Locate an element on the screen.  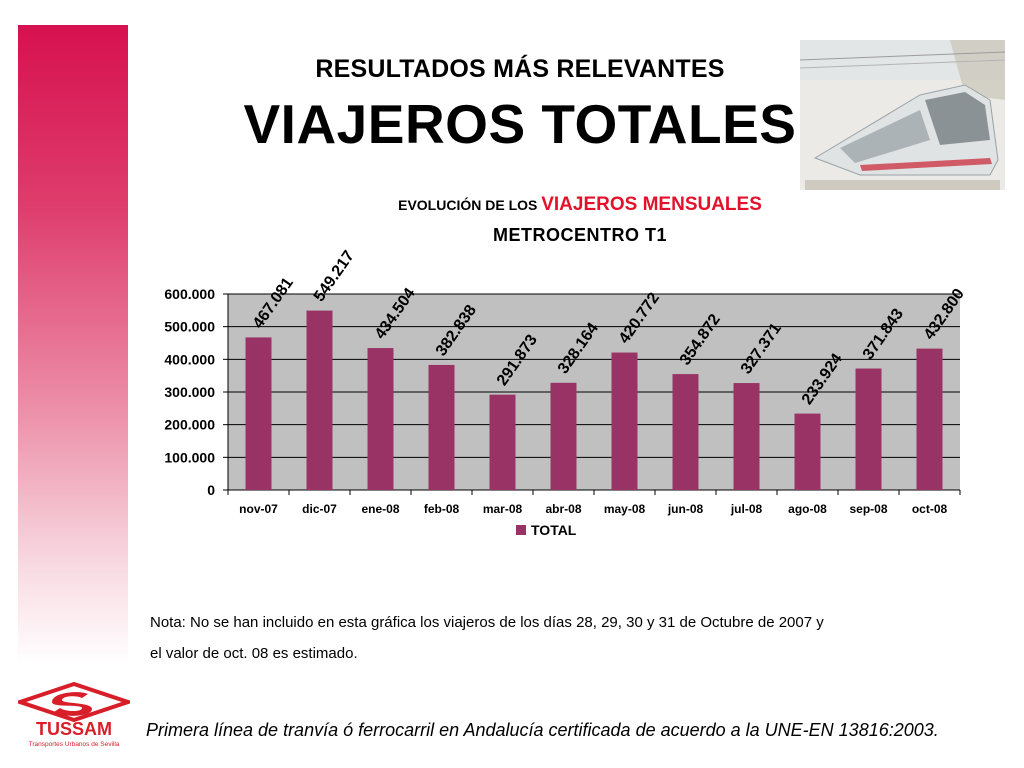
chart-title-highlight: VIAJEROS MENSUALES is located at coordinates (651, 204).